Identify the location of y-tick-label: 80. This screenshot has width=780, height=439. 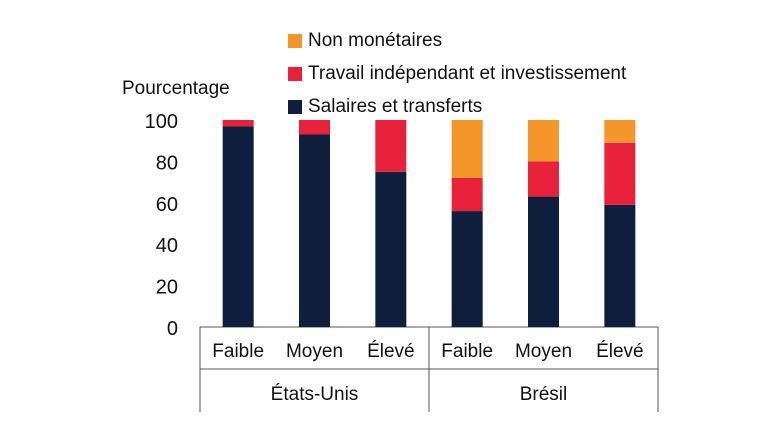
(167, 163).